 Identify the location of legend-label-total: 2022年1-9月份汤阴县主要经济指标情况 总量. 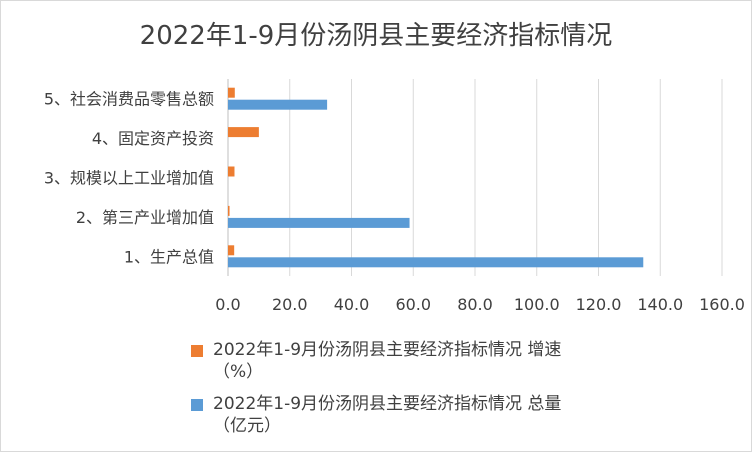
(387, 404).